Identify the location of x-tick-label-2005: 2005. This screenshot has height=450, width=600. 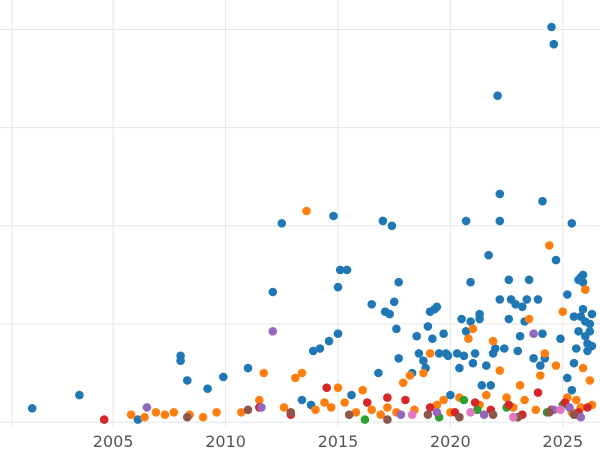
(113, 441).